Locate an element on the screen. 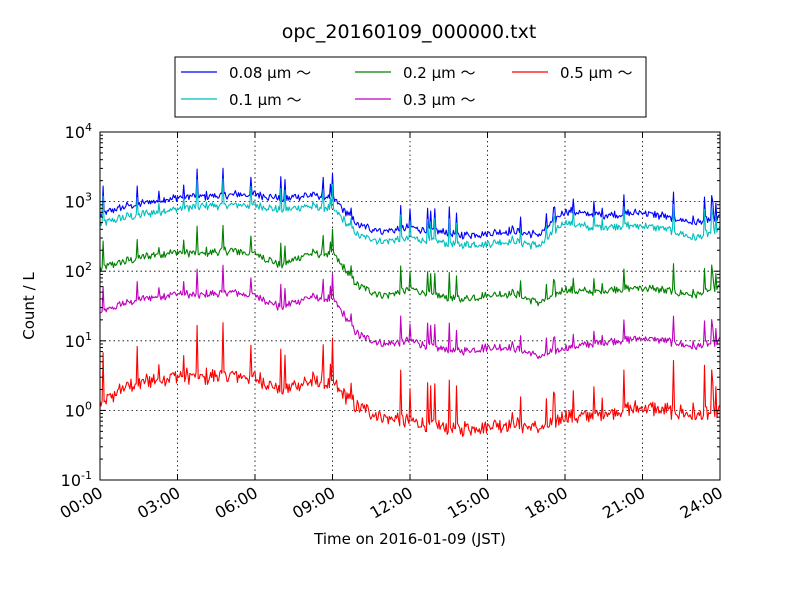  legend-label: 0.08 μm ～ is located at coordinates (270, 73).